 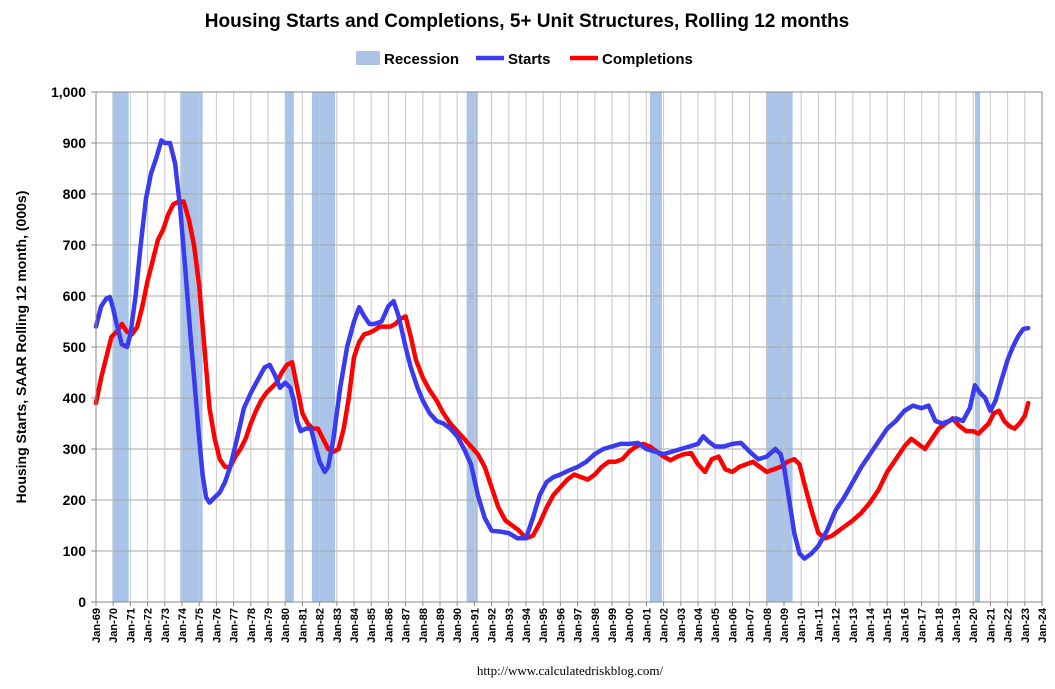 What do you see at coordinates (75, 500) in the screenshot?
I see `y-tick-label: 200` at bounding box center [75, 500].